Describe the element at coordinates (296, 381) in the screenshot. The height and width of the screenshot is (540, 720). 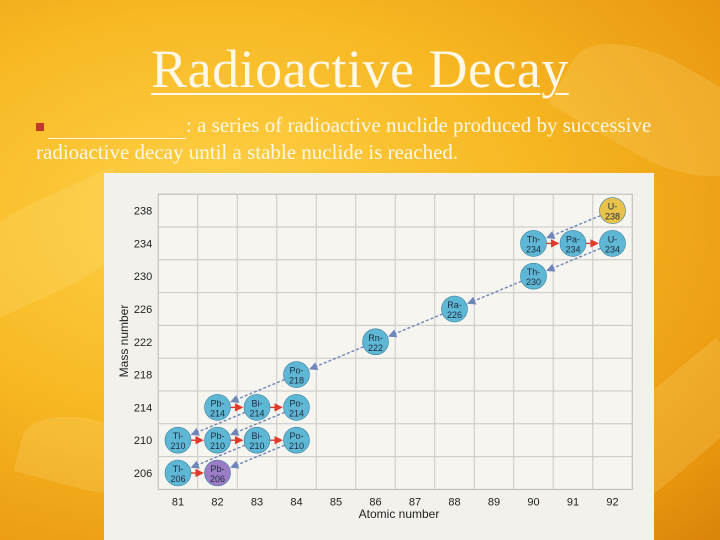
I see `nuclide-mass: 218` at that location.